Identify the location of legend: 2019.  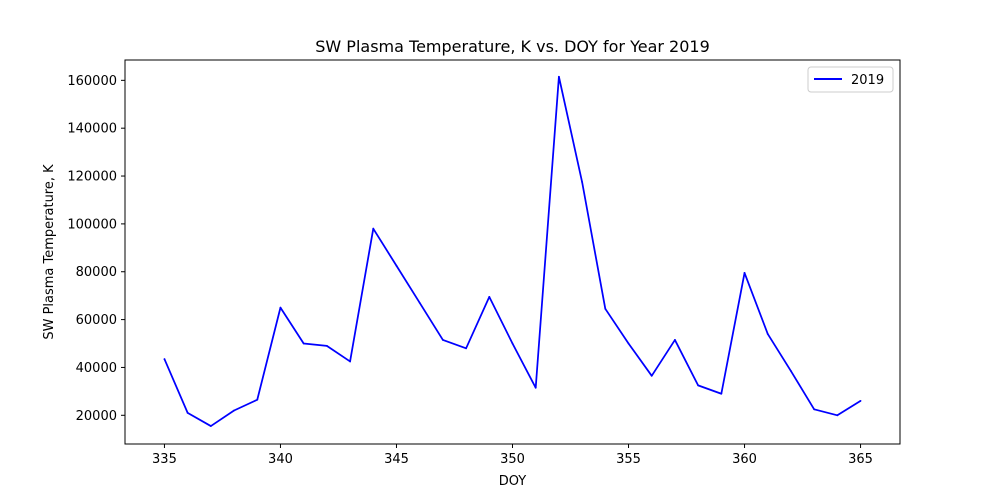
(850, 79).